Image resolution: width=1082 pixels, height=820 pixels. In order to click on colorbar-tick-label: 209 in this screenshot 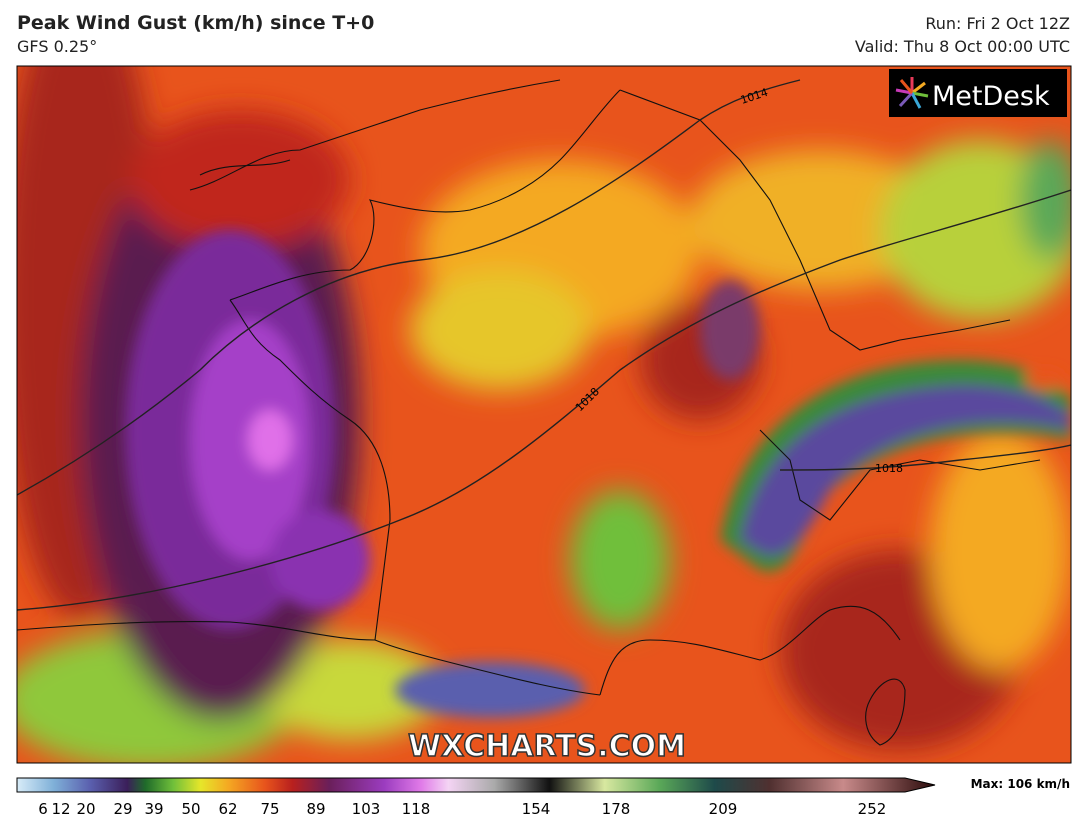, I will do `click(723, 809)`.